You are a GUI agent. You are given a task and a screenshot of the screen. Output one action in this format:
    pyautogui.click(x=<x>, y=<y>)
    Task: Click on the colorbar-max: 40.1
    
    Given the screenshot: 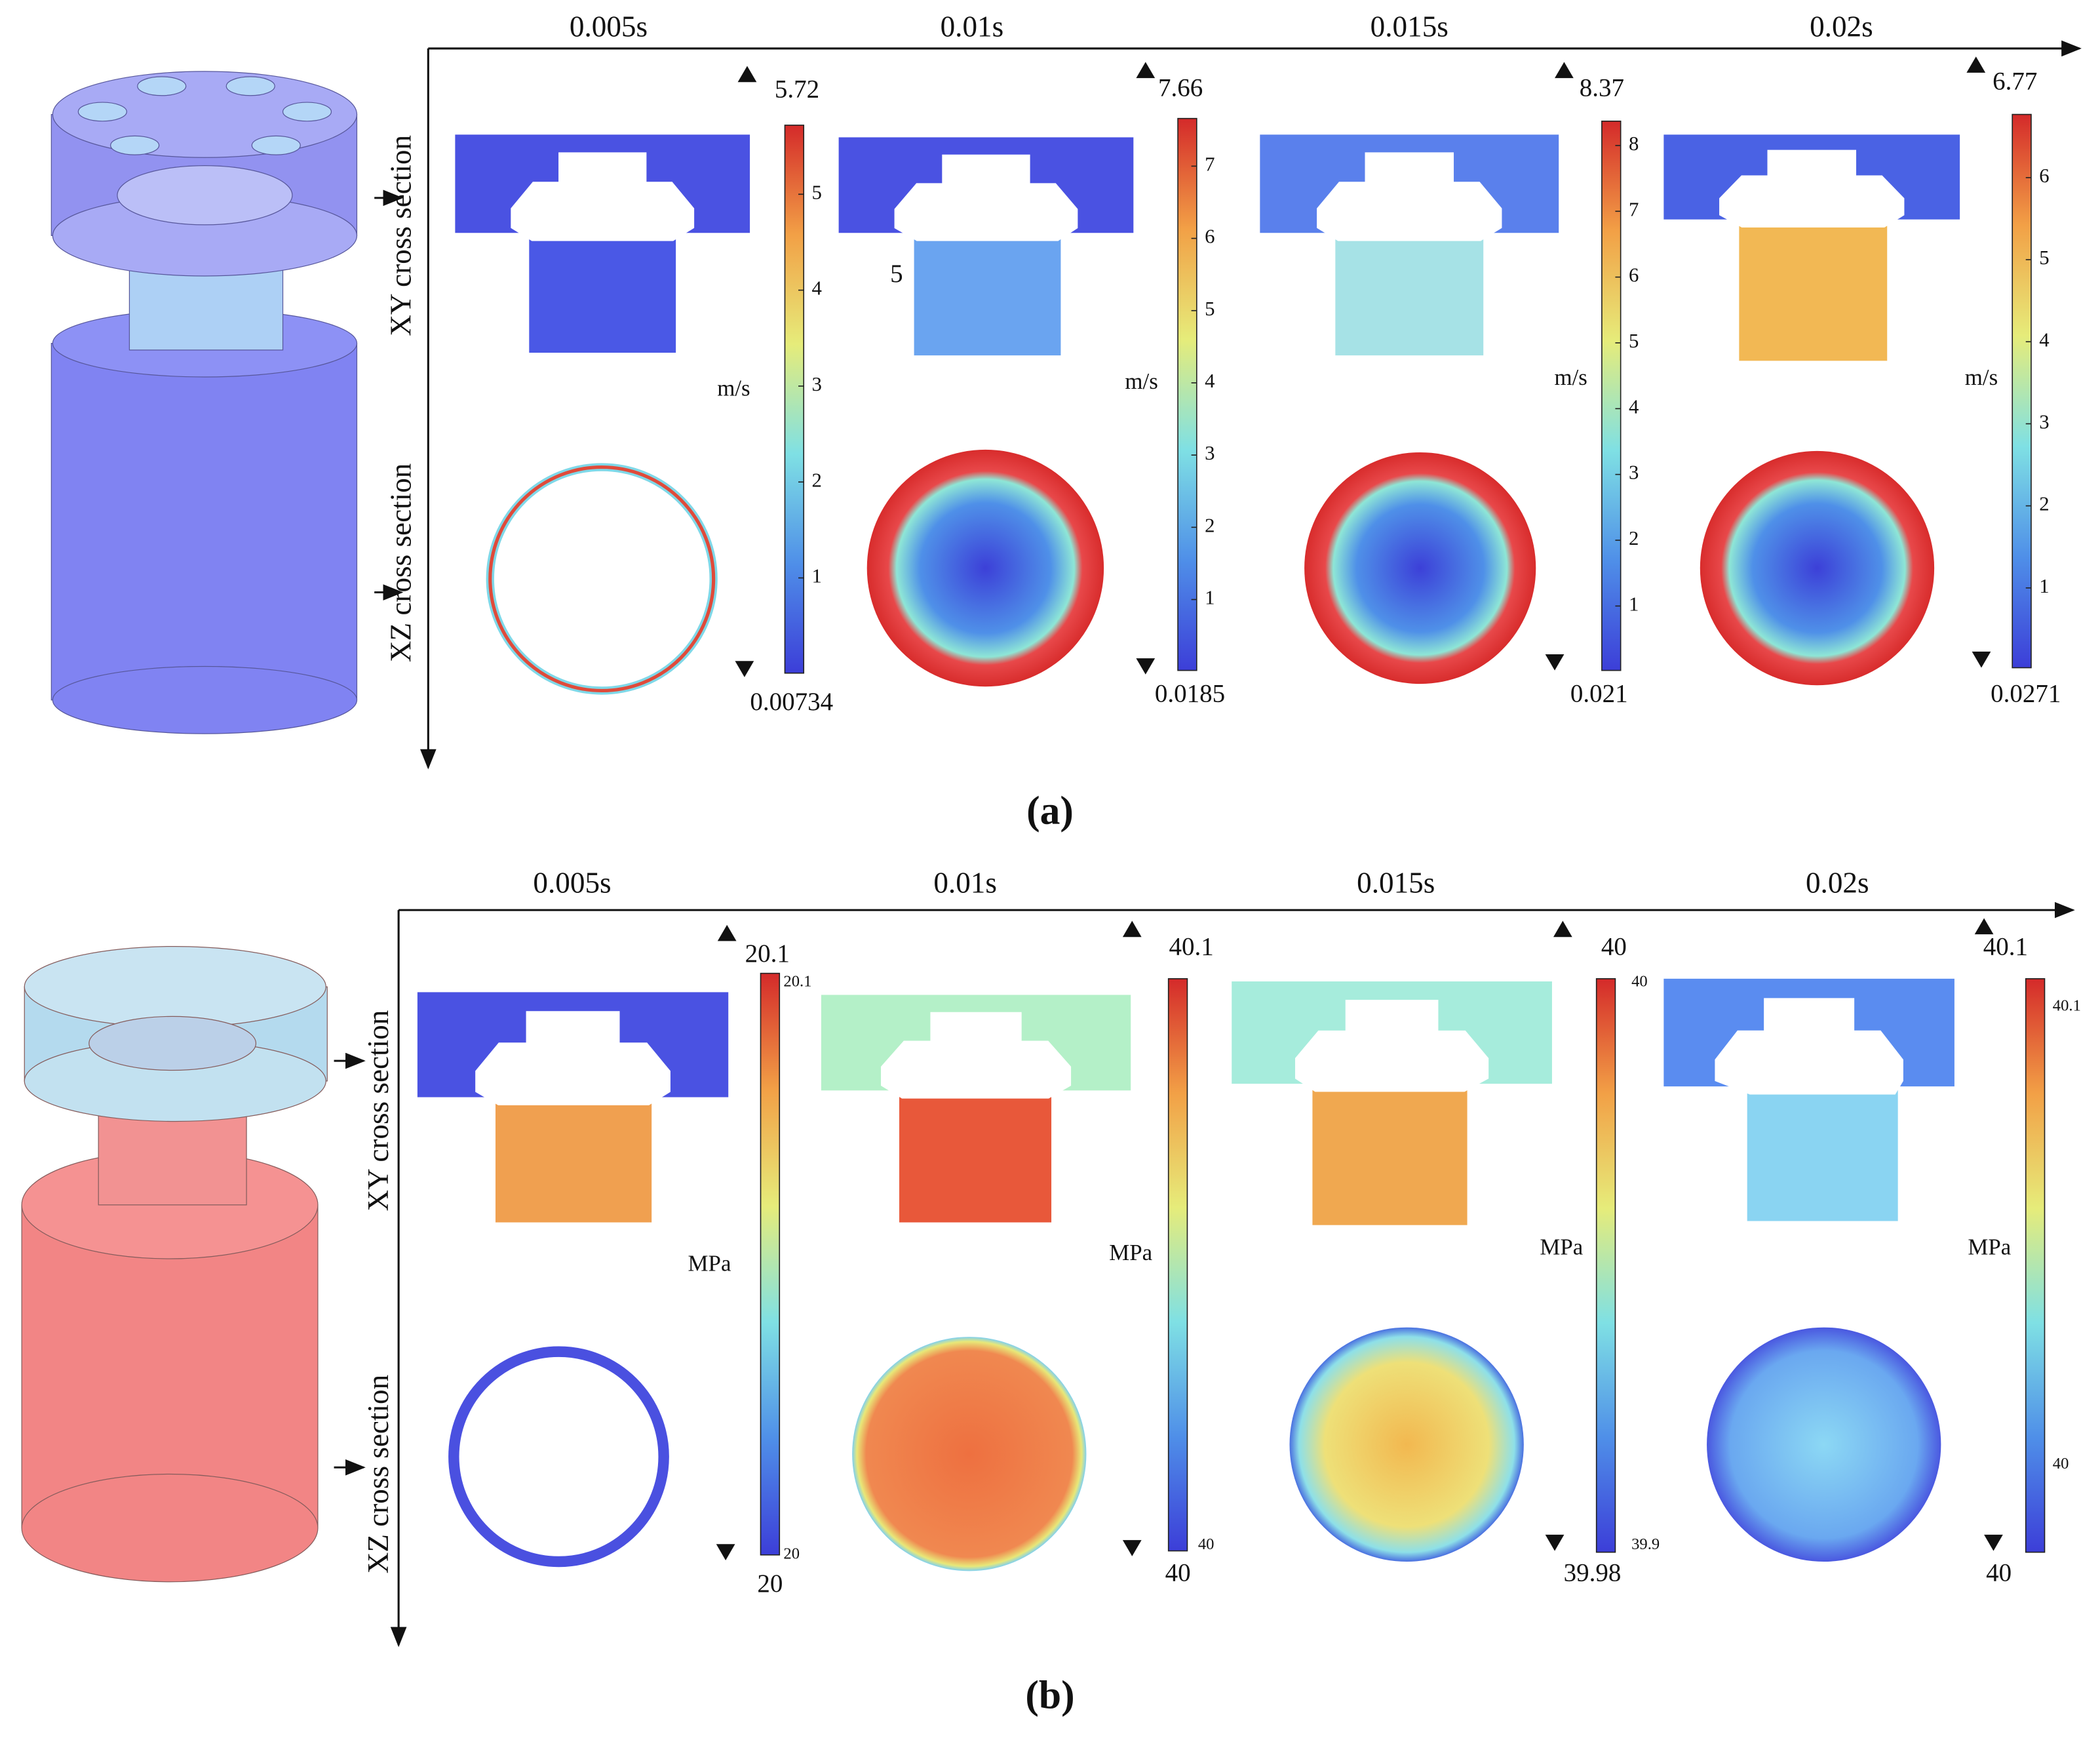 What is the action you would take?
    pyautogui.click(x=2006, y=947)
    